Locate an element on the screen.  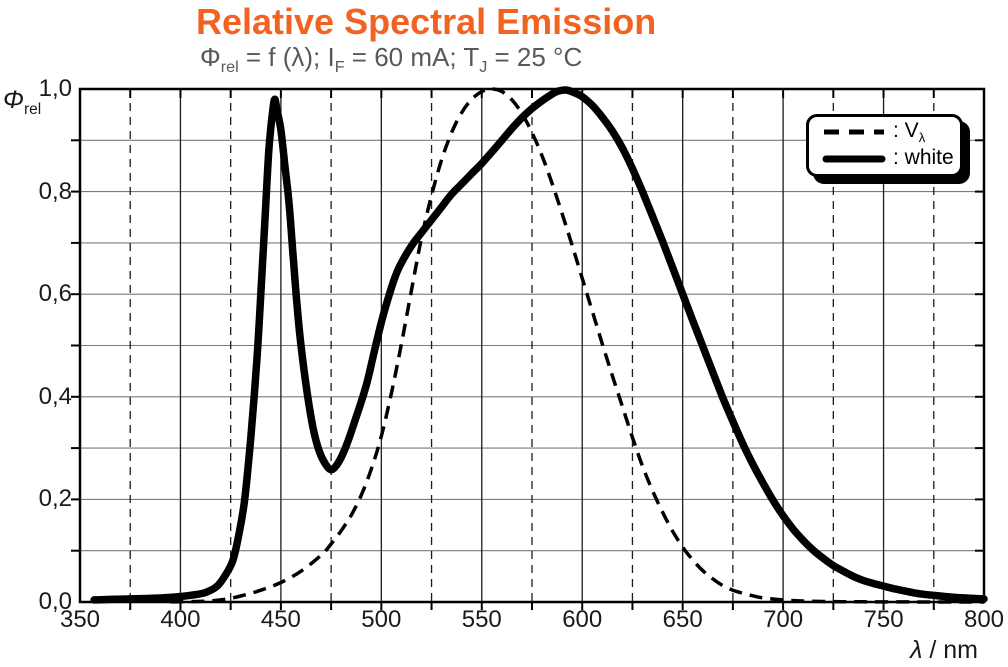
legend-item-v-lambda: : Vλ is located at coordinates (884, 132).